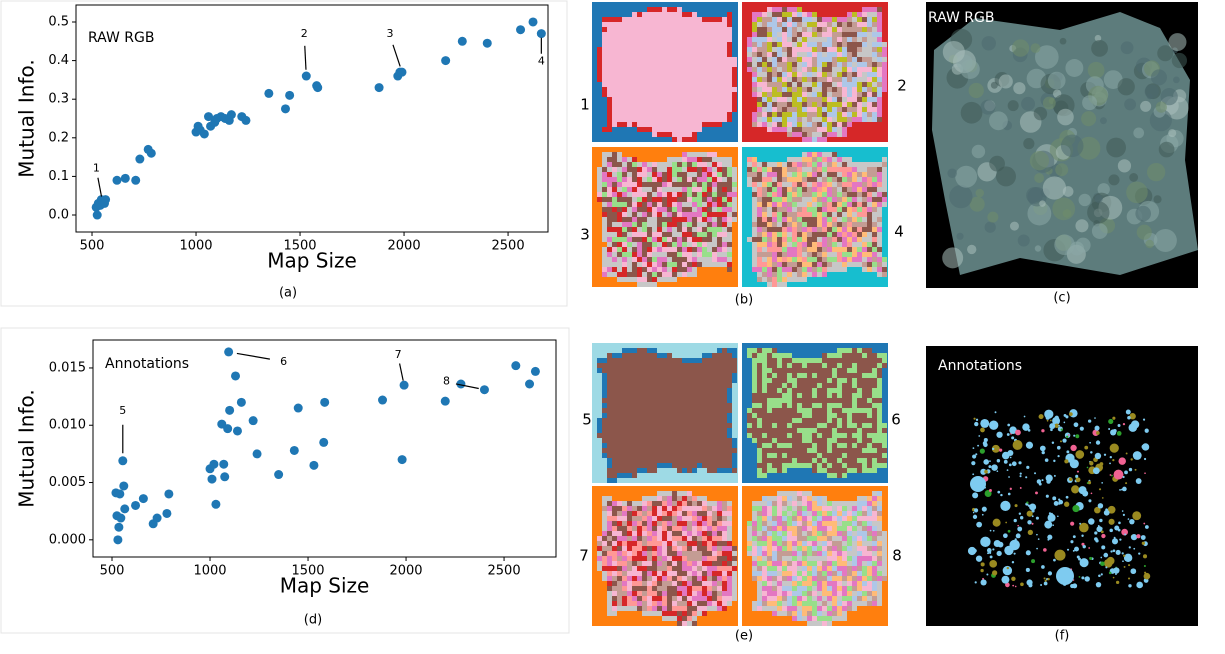  Describe the element at coordinates (67, 539) in the screenshot. I see `y-tick-label: 0.000` at that location.